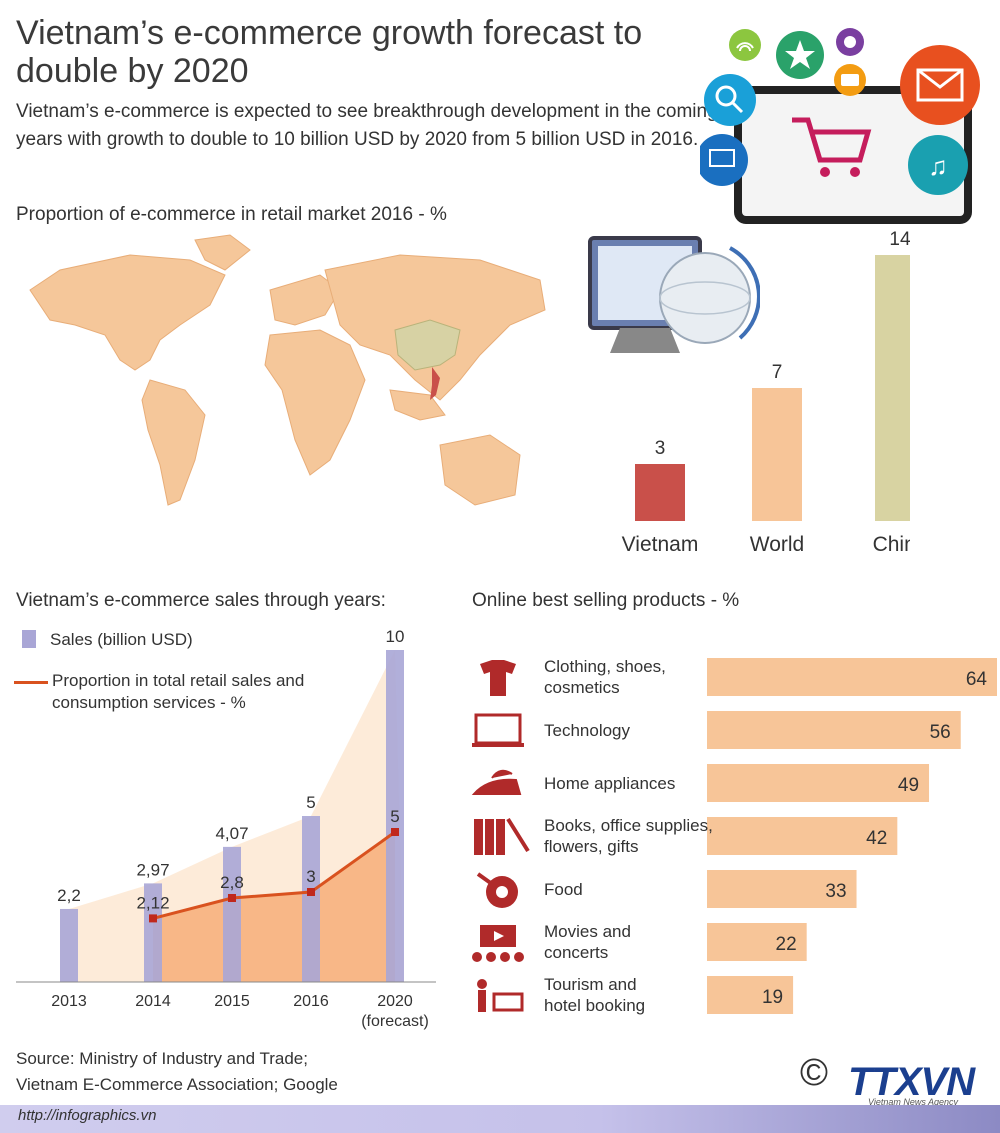 This screenshot has height=1133, width=1000. I want to click on sales-bar-2015, so click(232, 914).